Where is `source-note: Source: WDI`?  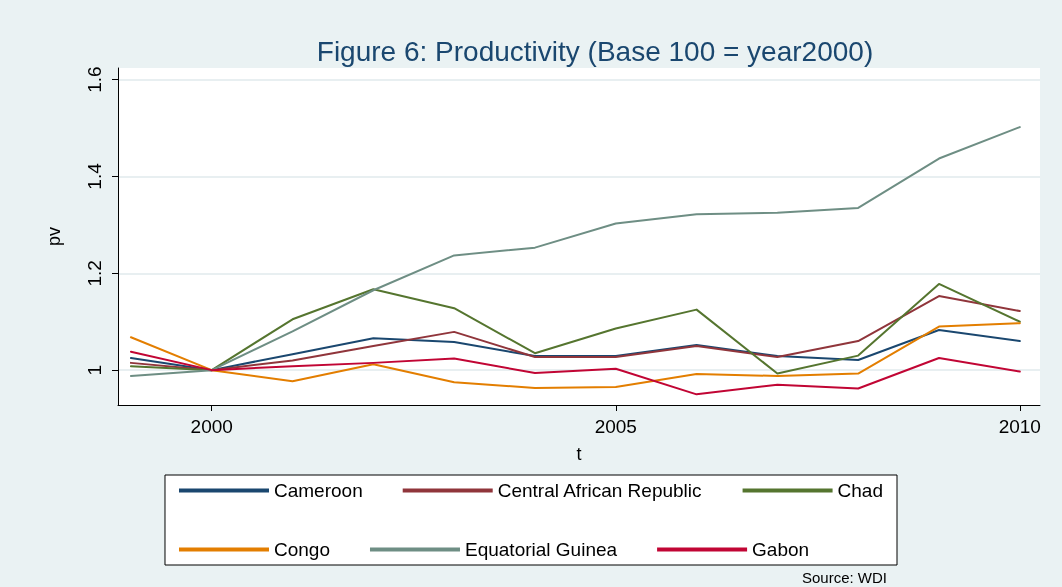
source-note: Source: WDI is located at coordinates (844, 577).